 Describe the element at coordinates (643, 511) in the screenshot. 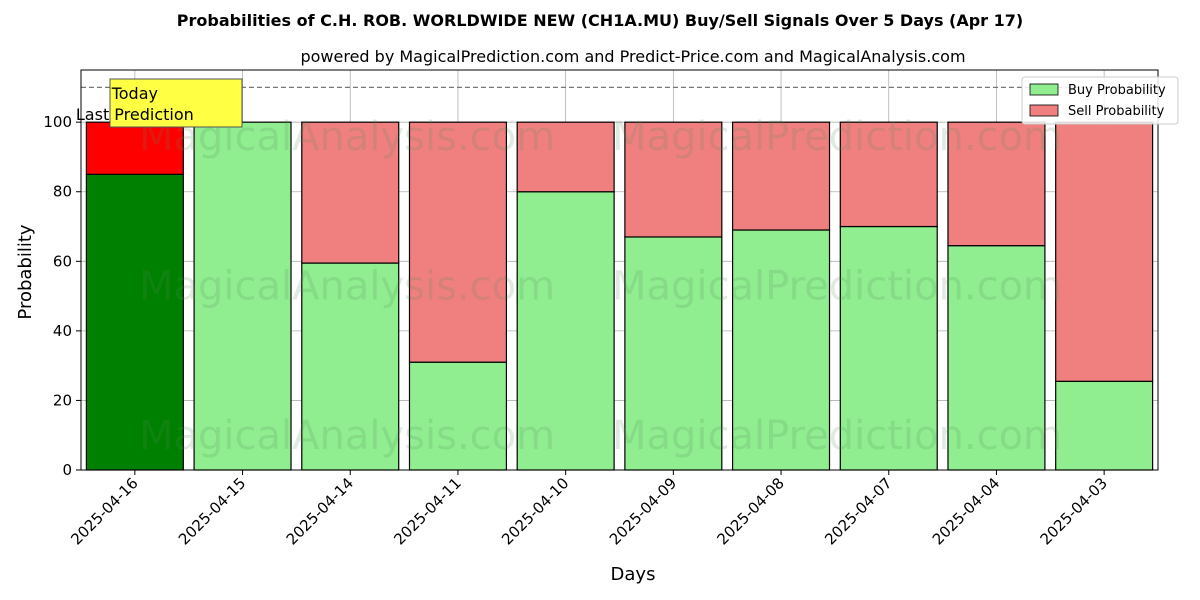

I see `x-tick-label: 2025-04-09` at that location.